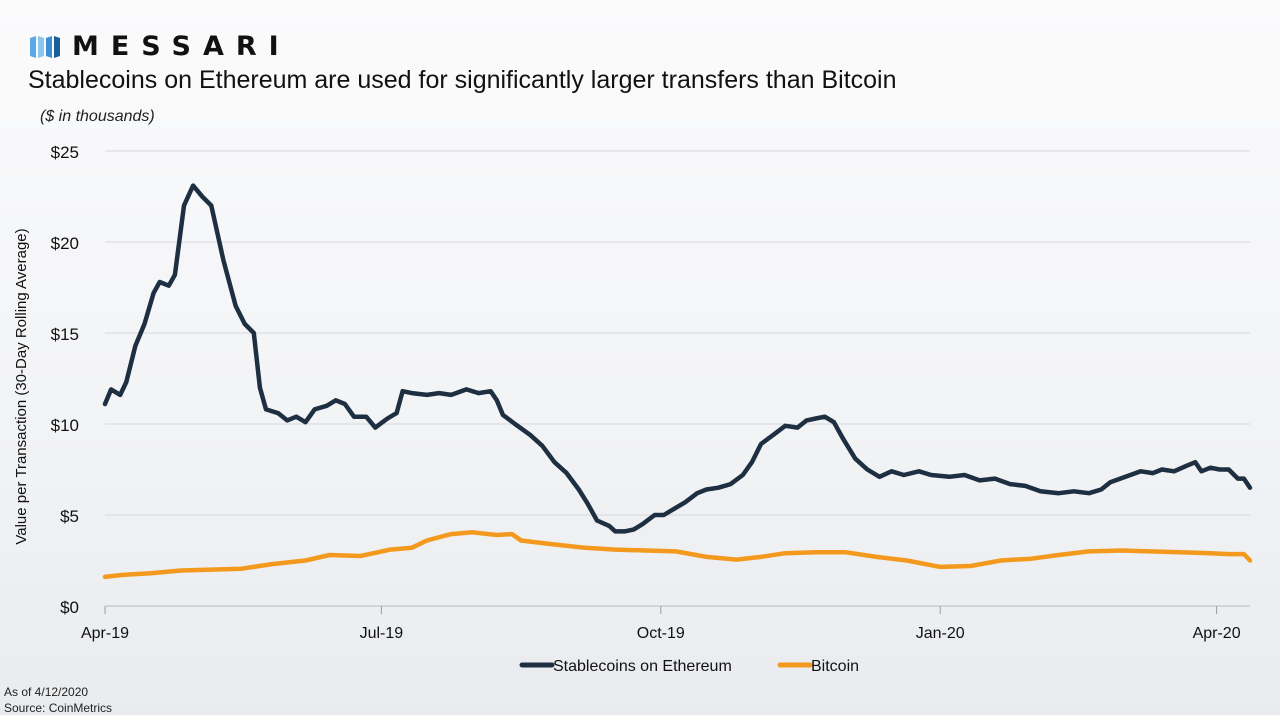  Describe the element at coordinates (181, 46) in the screenshot. I see `brand-name: MESSARI` at that location.